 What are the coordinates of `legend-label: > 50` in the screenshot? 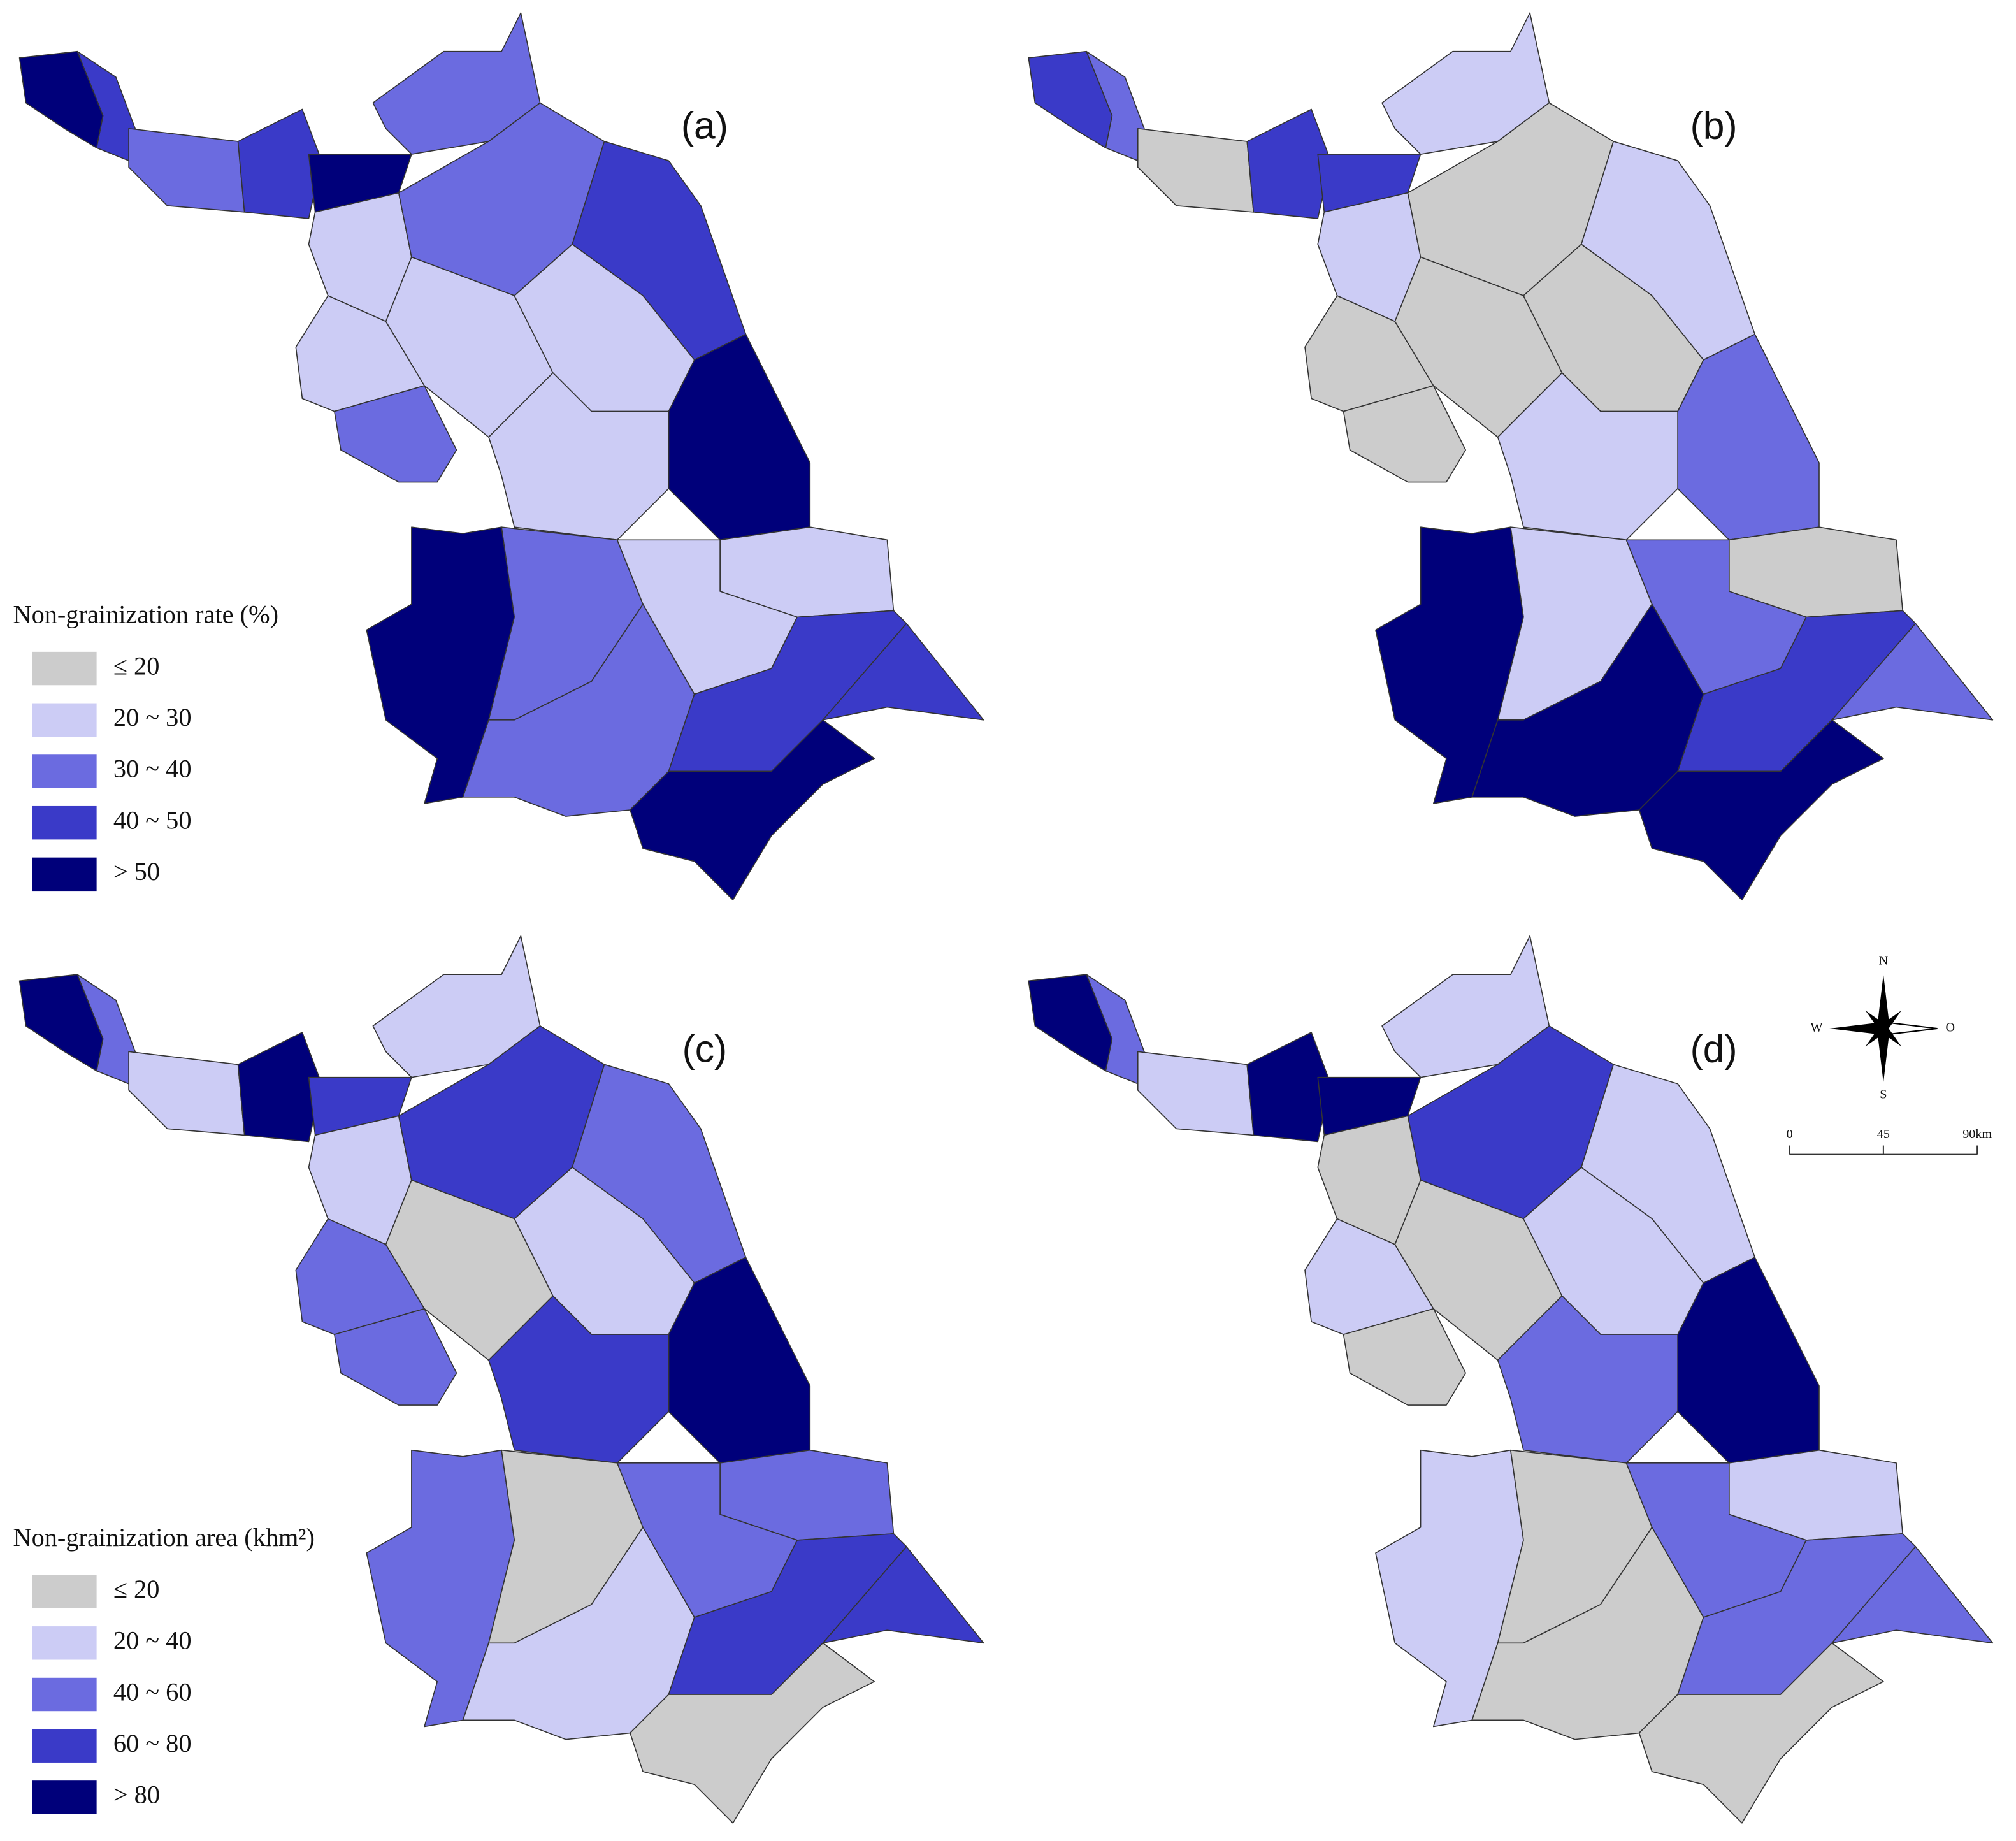 It's located at (136, 872).